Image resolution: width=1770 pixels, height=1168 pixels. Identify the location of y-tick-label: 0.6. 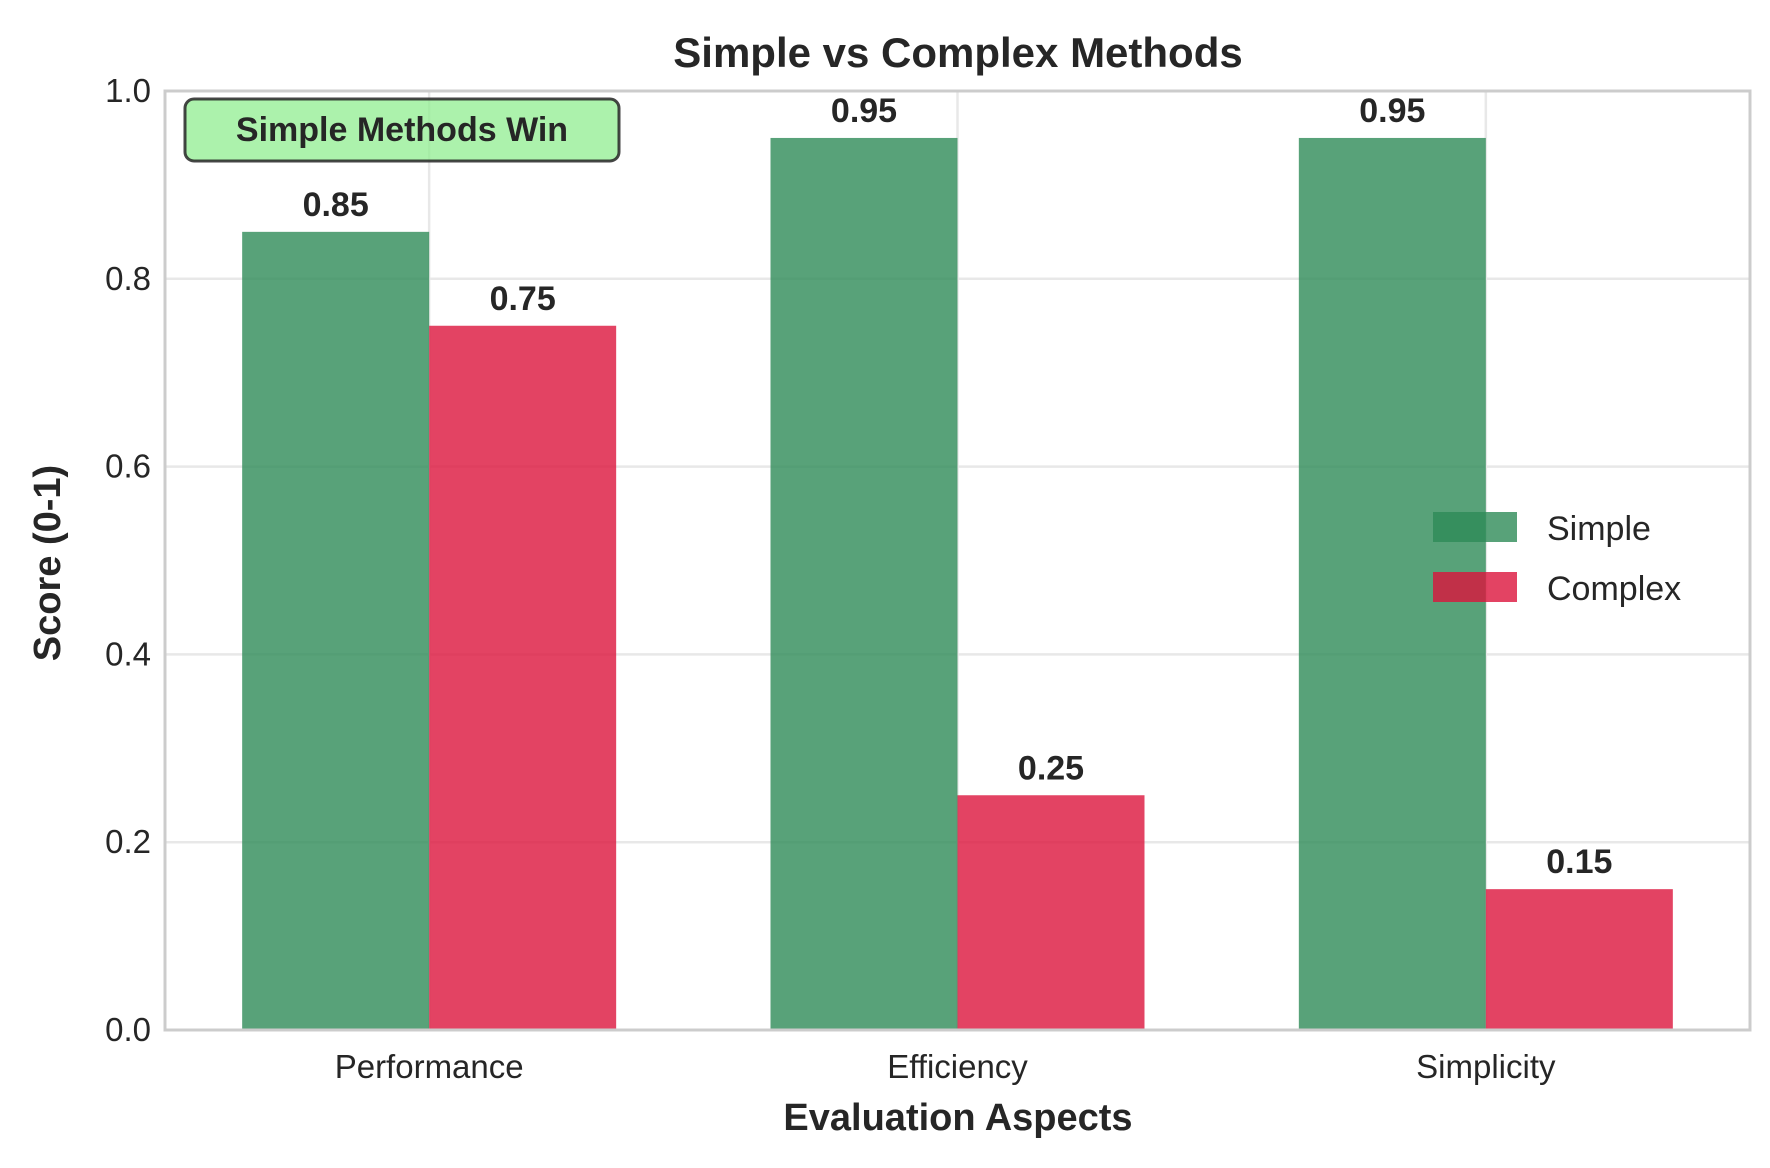
(128, 466).